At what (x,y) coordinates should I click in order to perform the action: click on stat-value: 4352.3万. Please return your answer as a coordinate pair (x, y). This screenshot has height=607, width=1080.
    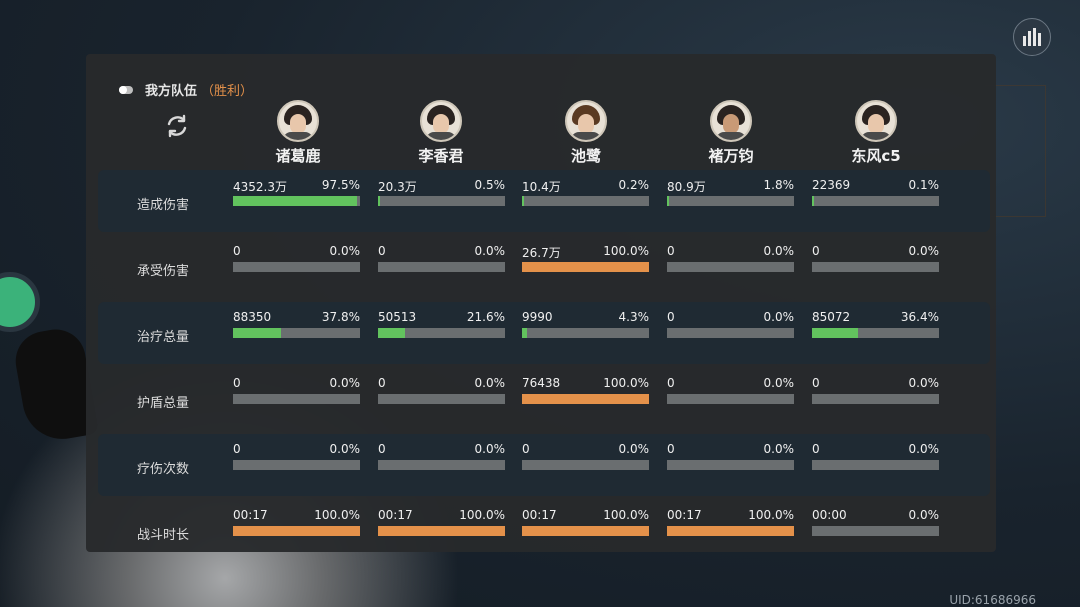
    Looking at the image, I should click on (260, 187).